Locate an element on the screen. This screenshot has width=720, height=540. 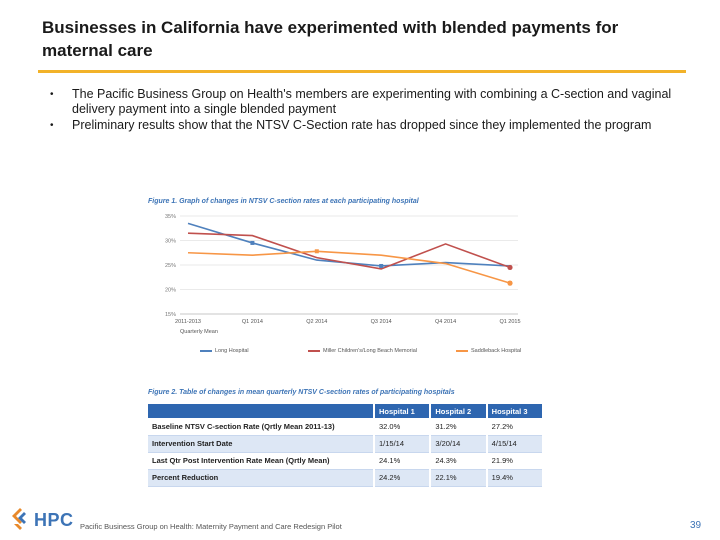
x-tick-label: Q2 2014 is located at coordinates (316, 322).